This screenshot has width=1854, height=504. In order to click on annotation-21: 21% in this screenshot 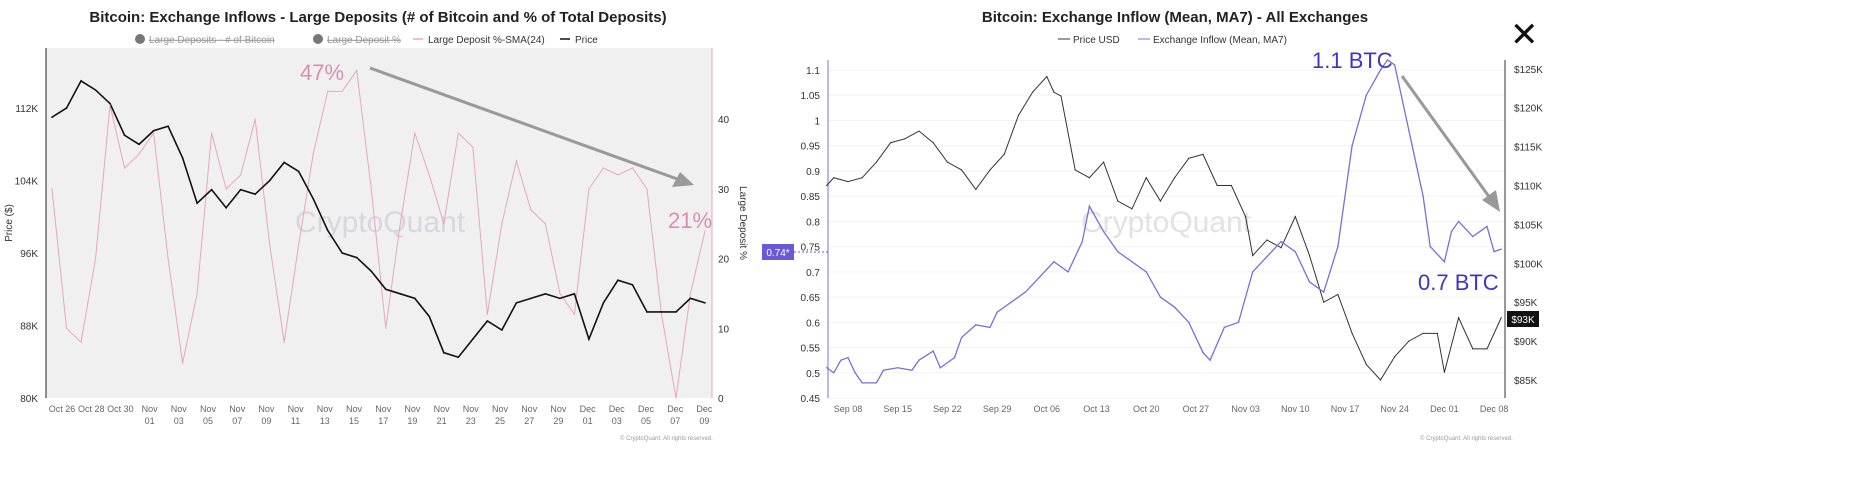, I will do `click(690, 220)`.